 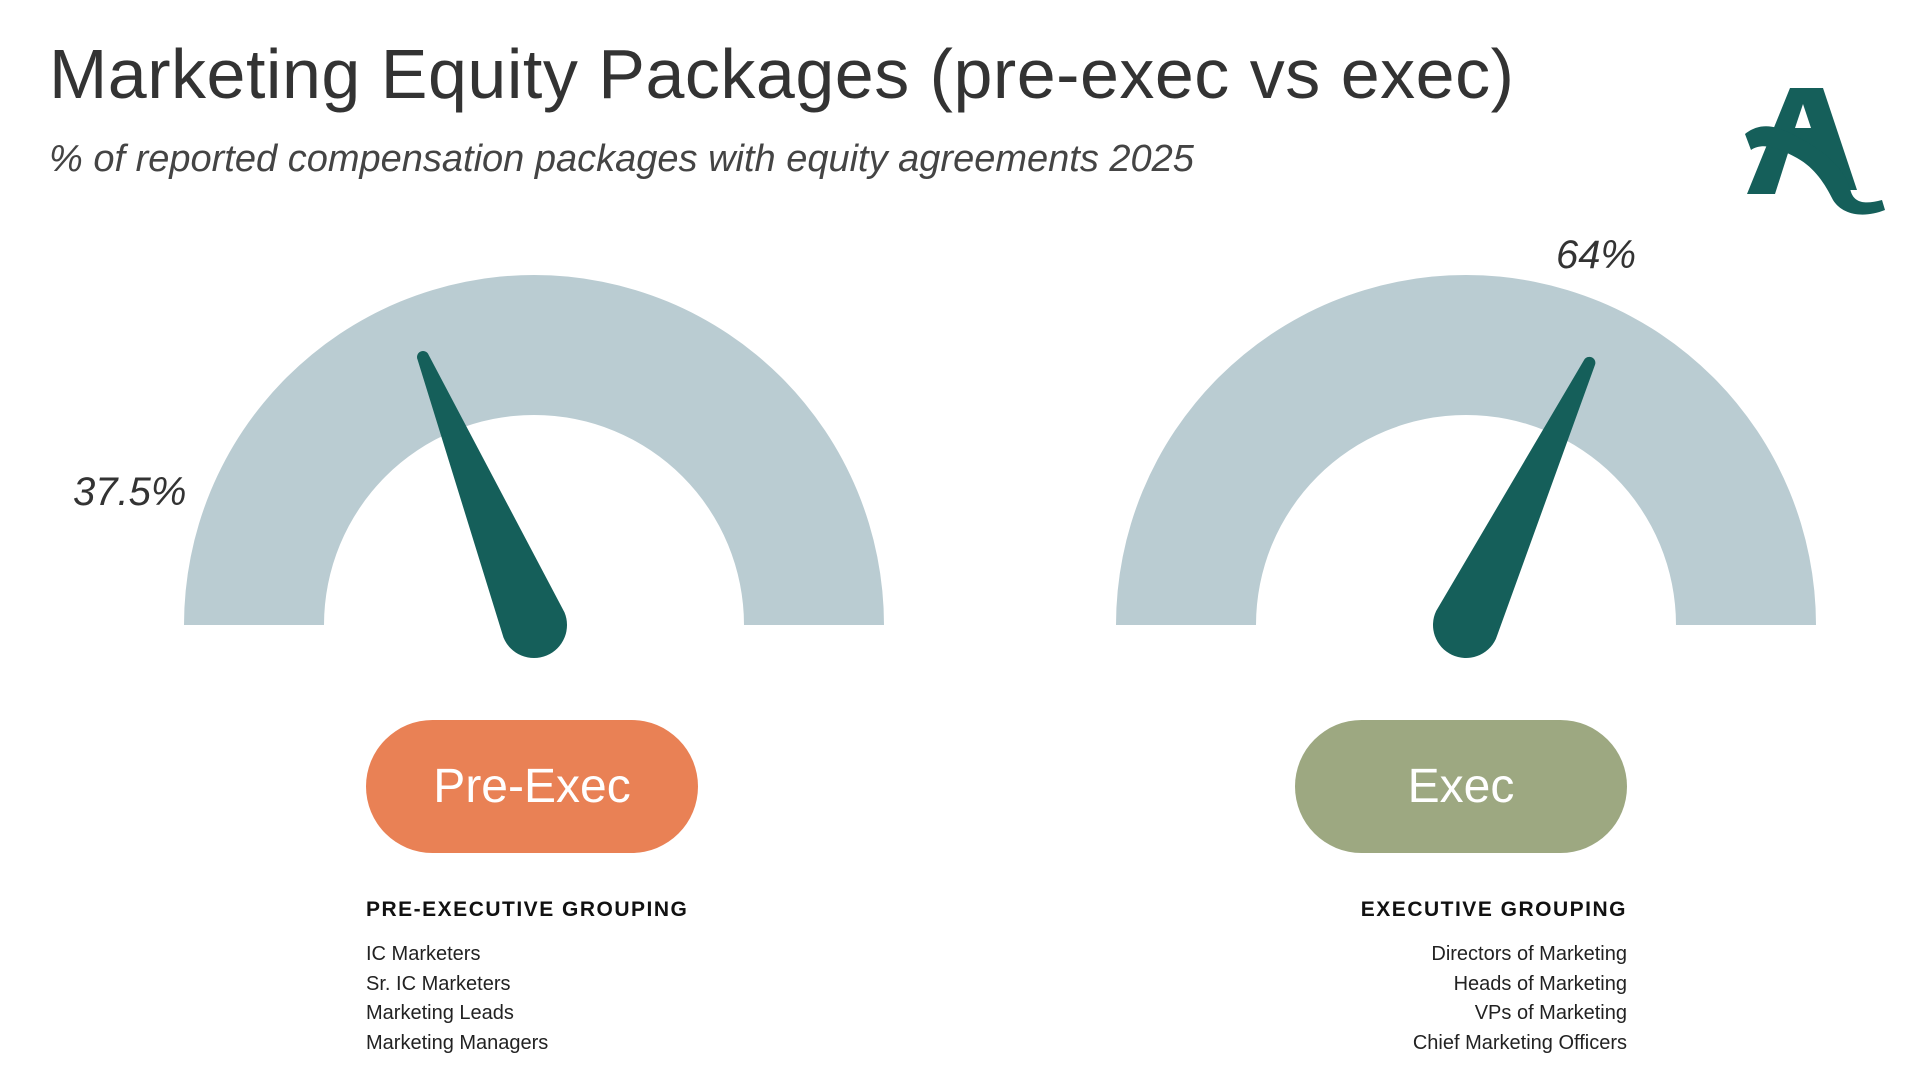 What do you see at coordinates (423, 954) in the screenshot?
I see `list-item: IC Marketers` at bounding box center [423, 954].